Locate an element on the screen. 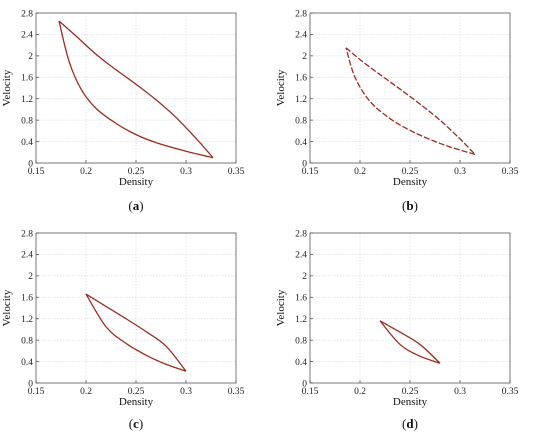 The width and height of the screenshot is (550, 436). panel-caption: (a) is located at coordinates (135, 205).